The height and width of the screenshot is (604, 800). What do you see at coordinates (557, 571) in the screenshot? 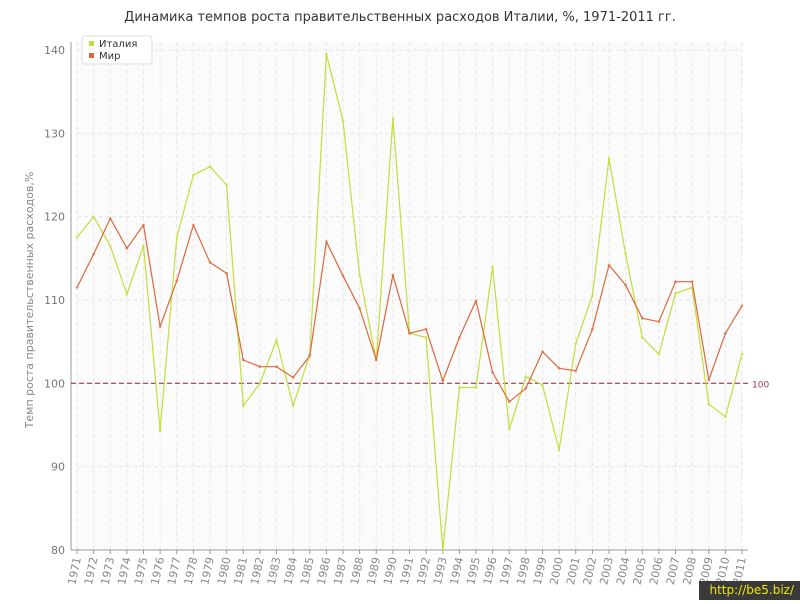
I see `x-tick-label: 2000` at bounding box center [557, 571].